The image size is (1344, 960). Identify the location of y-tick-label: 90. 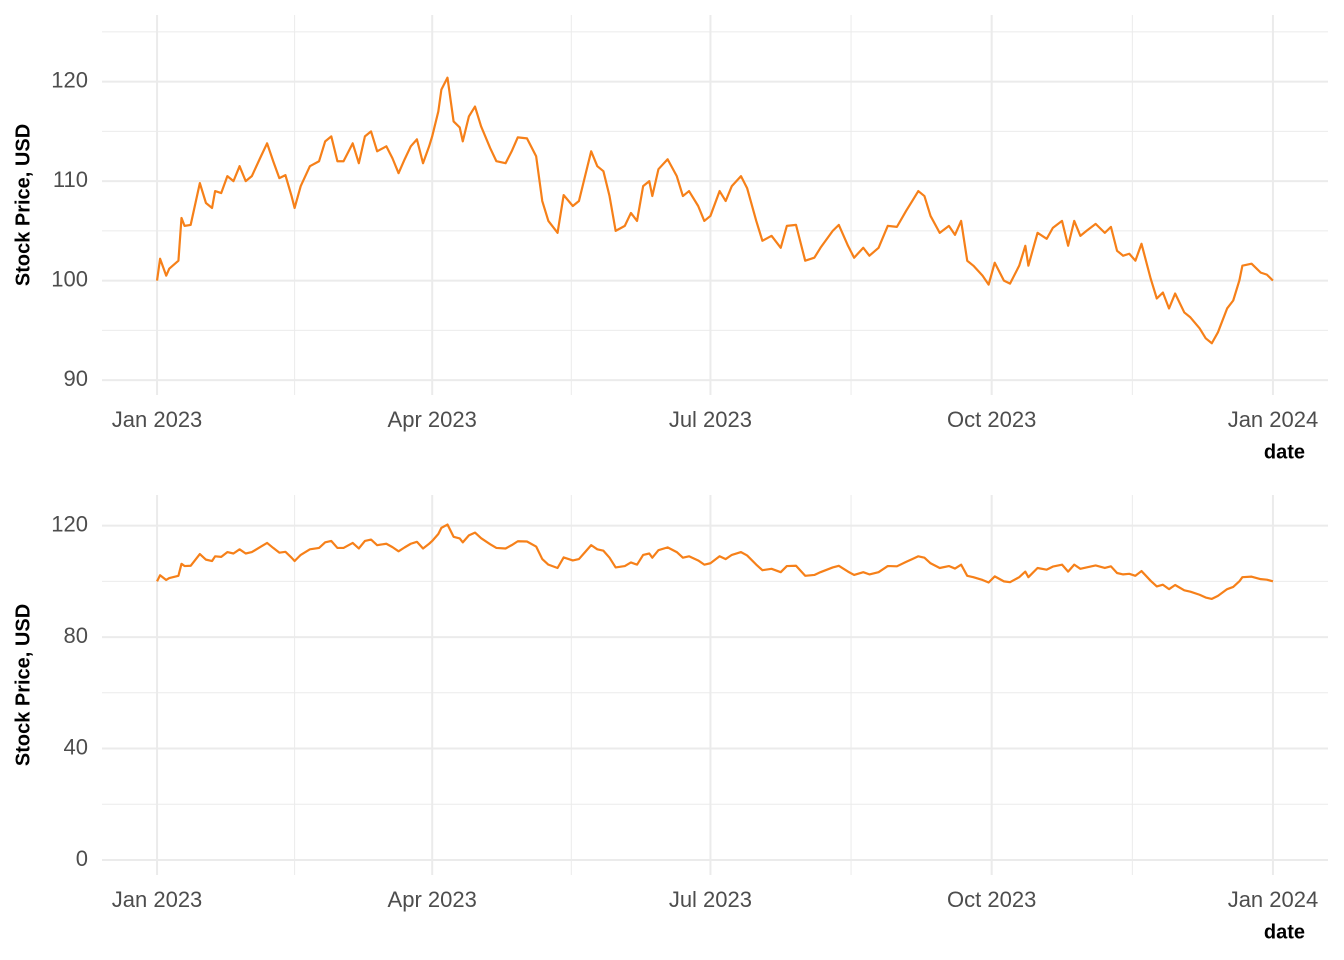
(76, 378).